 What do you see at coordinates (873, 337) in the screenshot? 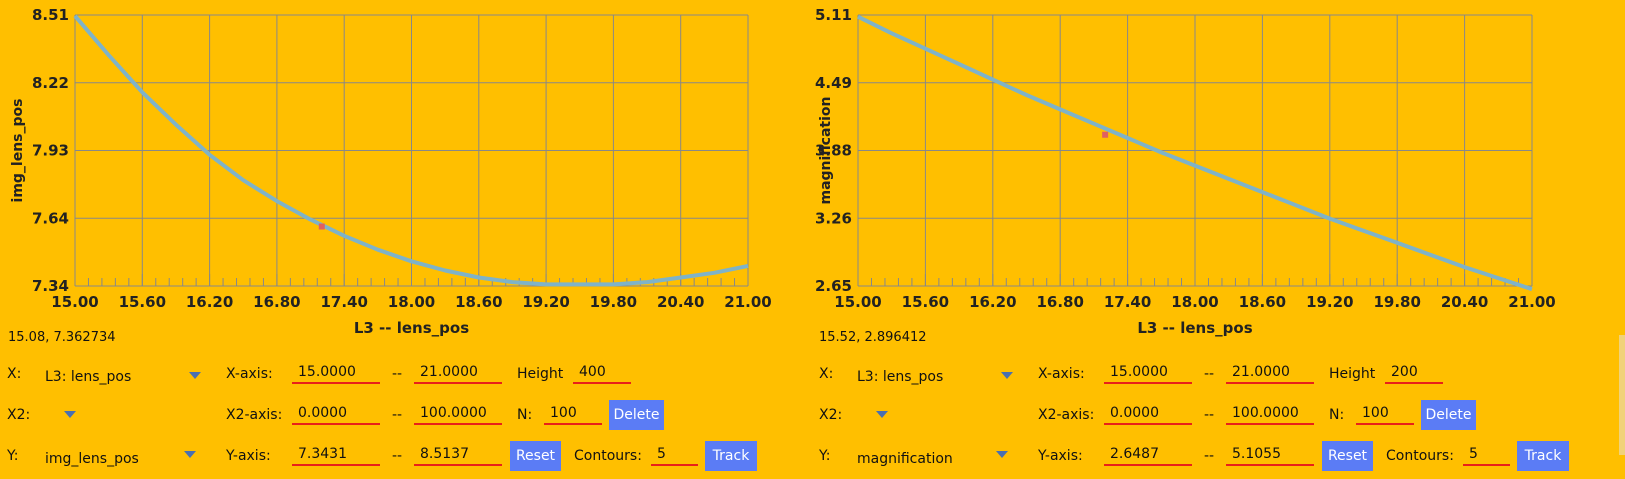
I see `cursor-readout: 15.52, 2.896412` at bounding box center [873, 337].